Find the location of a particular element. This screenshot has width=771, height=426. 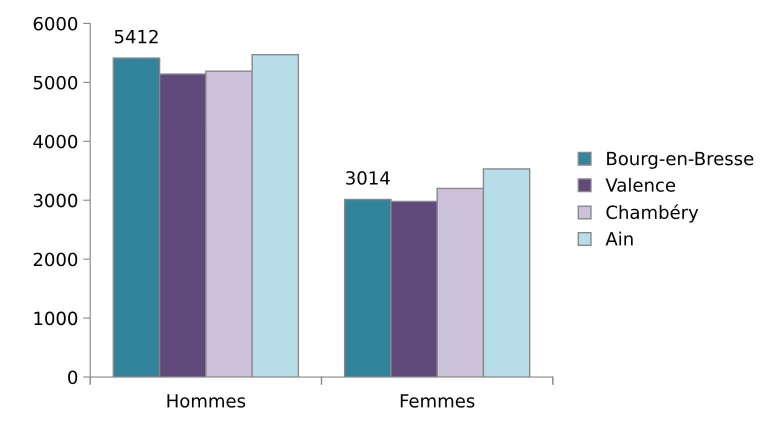

data-label: 5412 is located at coordinates (136, 37).